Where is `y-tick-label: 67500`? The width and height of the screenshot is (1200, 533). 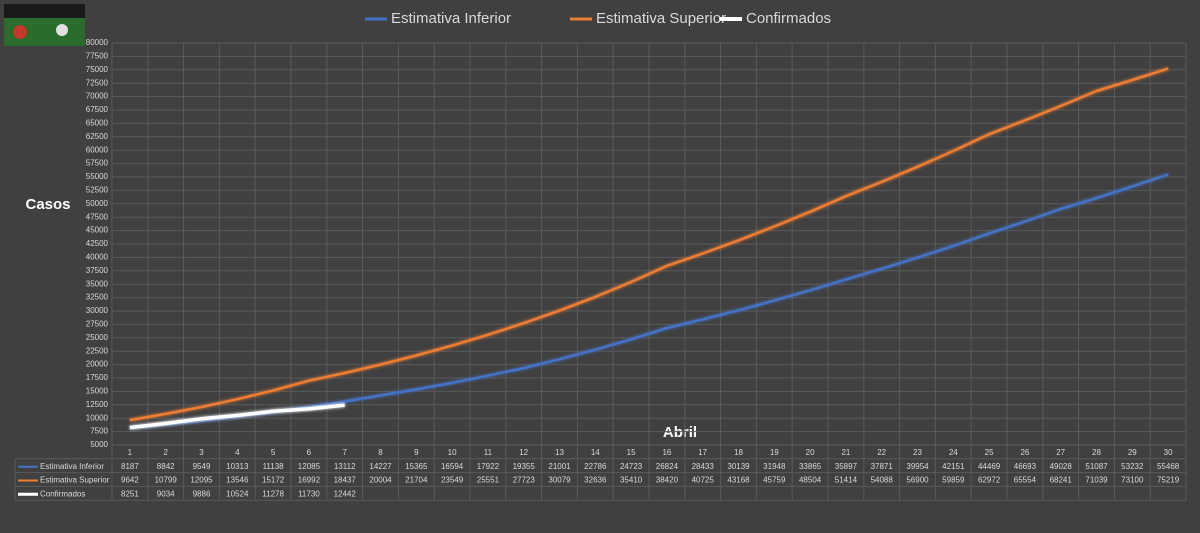 y-tick-label: 67500 is located at coordinates (97, 109).